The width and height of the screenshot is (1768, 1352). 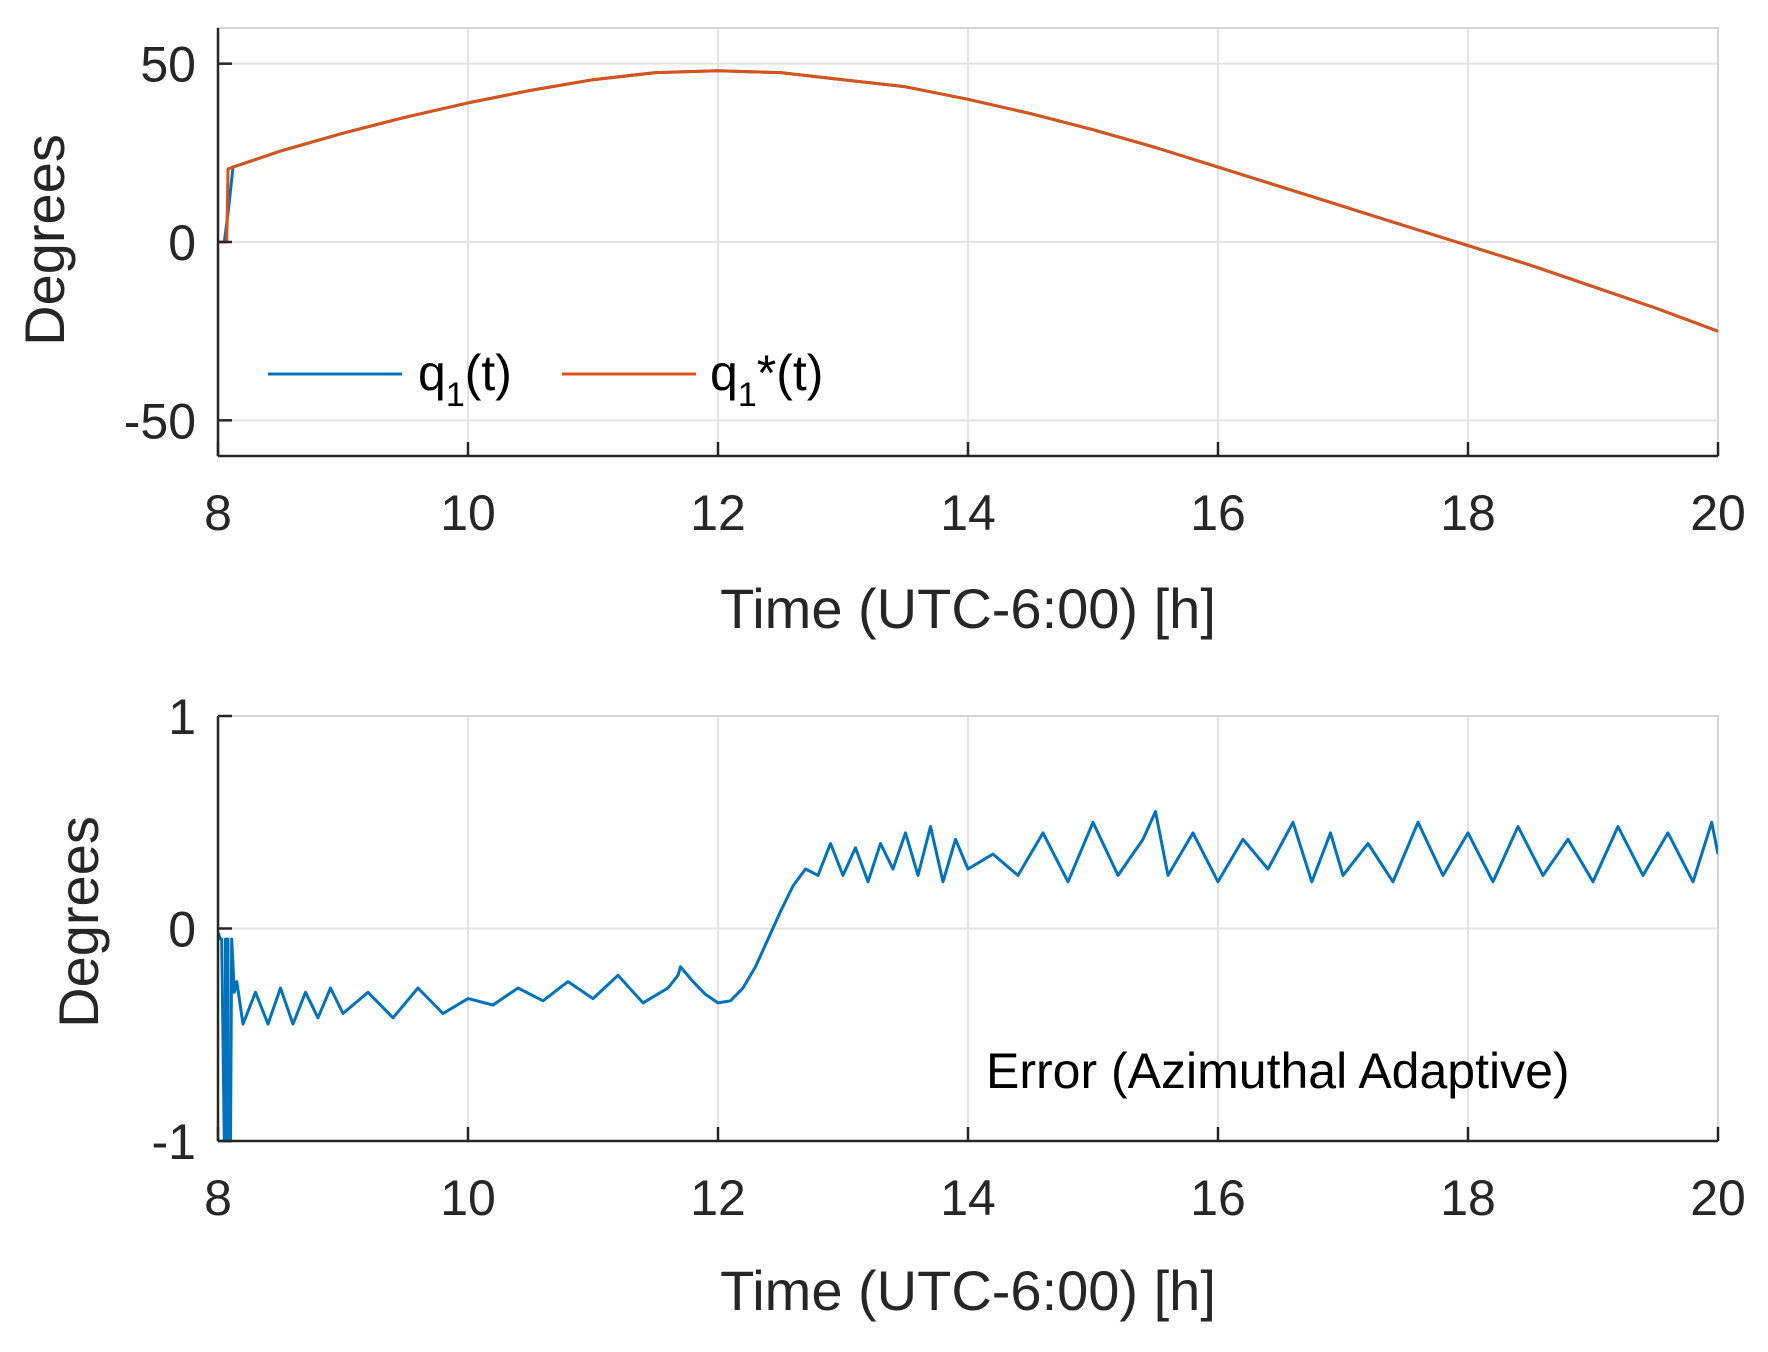 What do you see at coordinates (218, 513) in the screenshot?
I see `top-xtick-label: 8` at bounding box center [218, 513].